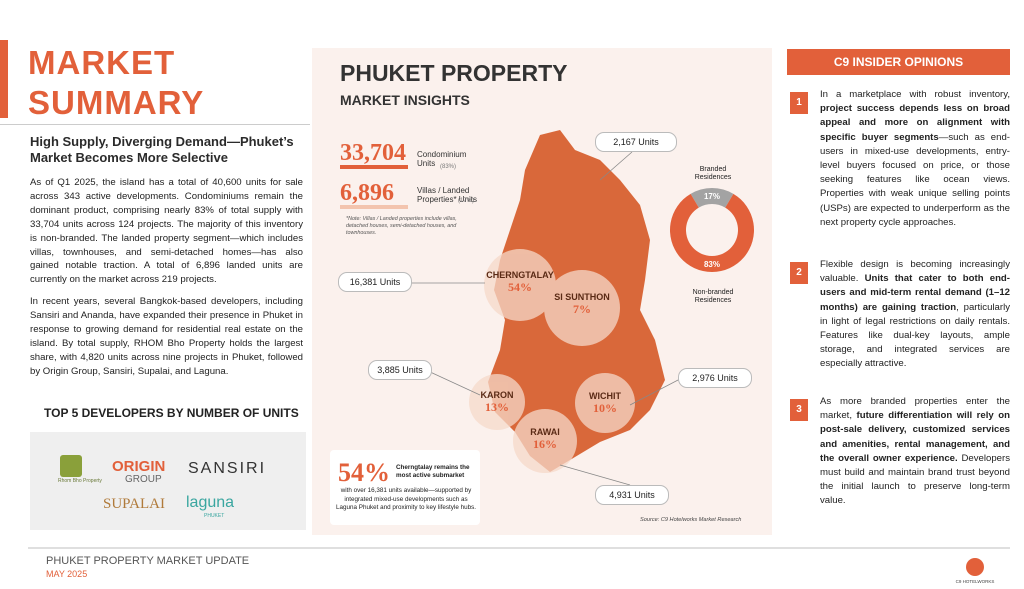 The height and width of the screenshot is (589, 1024). What do you see at coordinates (632, 495) in the screenshot?
I see `callout: 4,931 Units` at bounding box center [632, 495].